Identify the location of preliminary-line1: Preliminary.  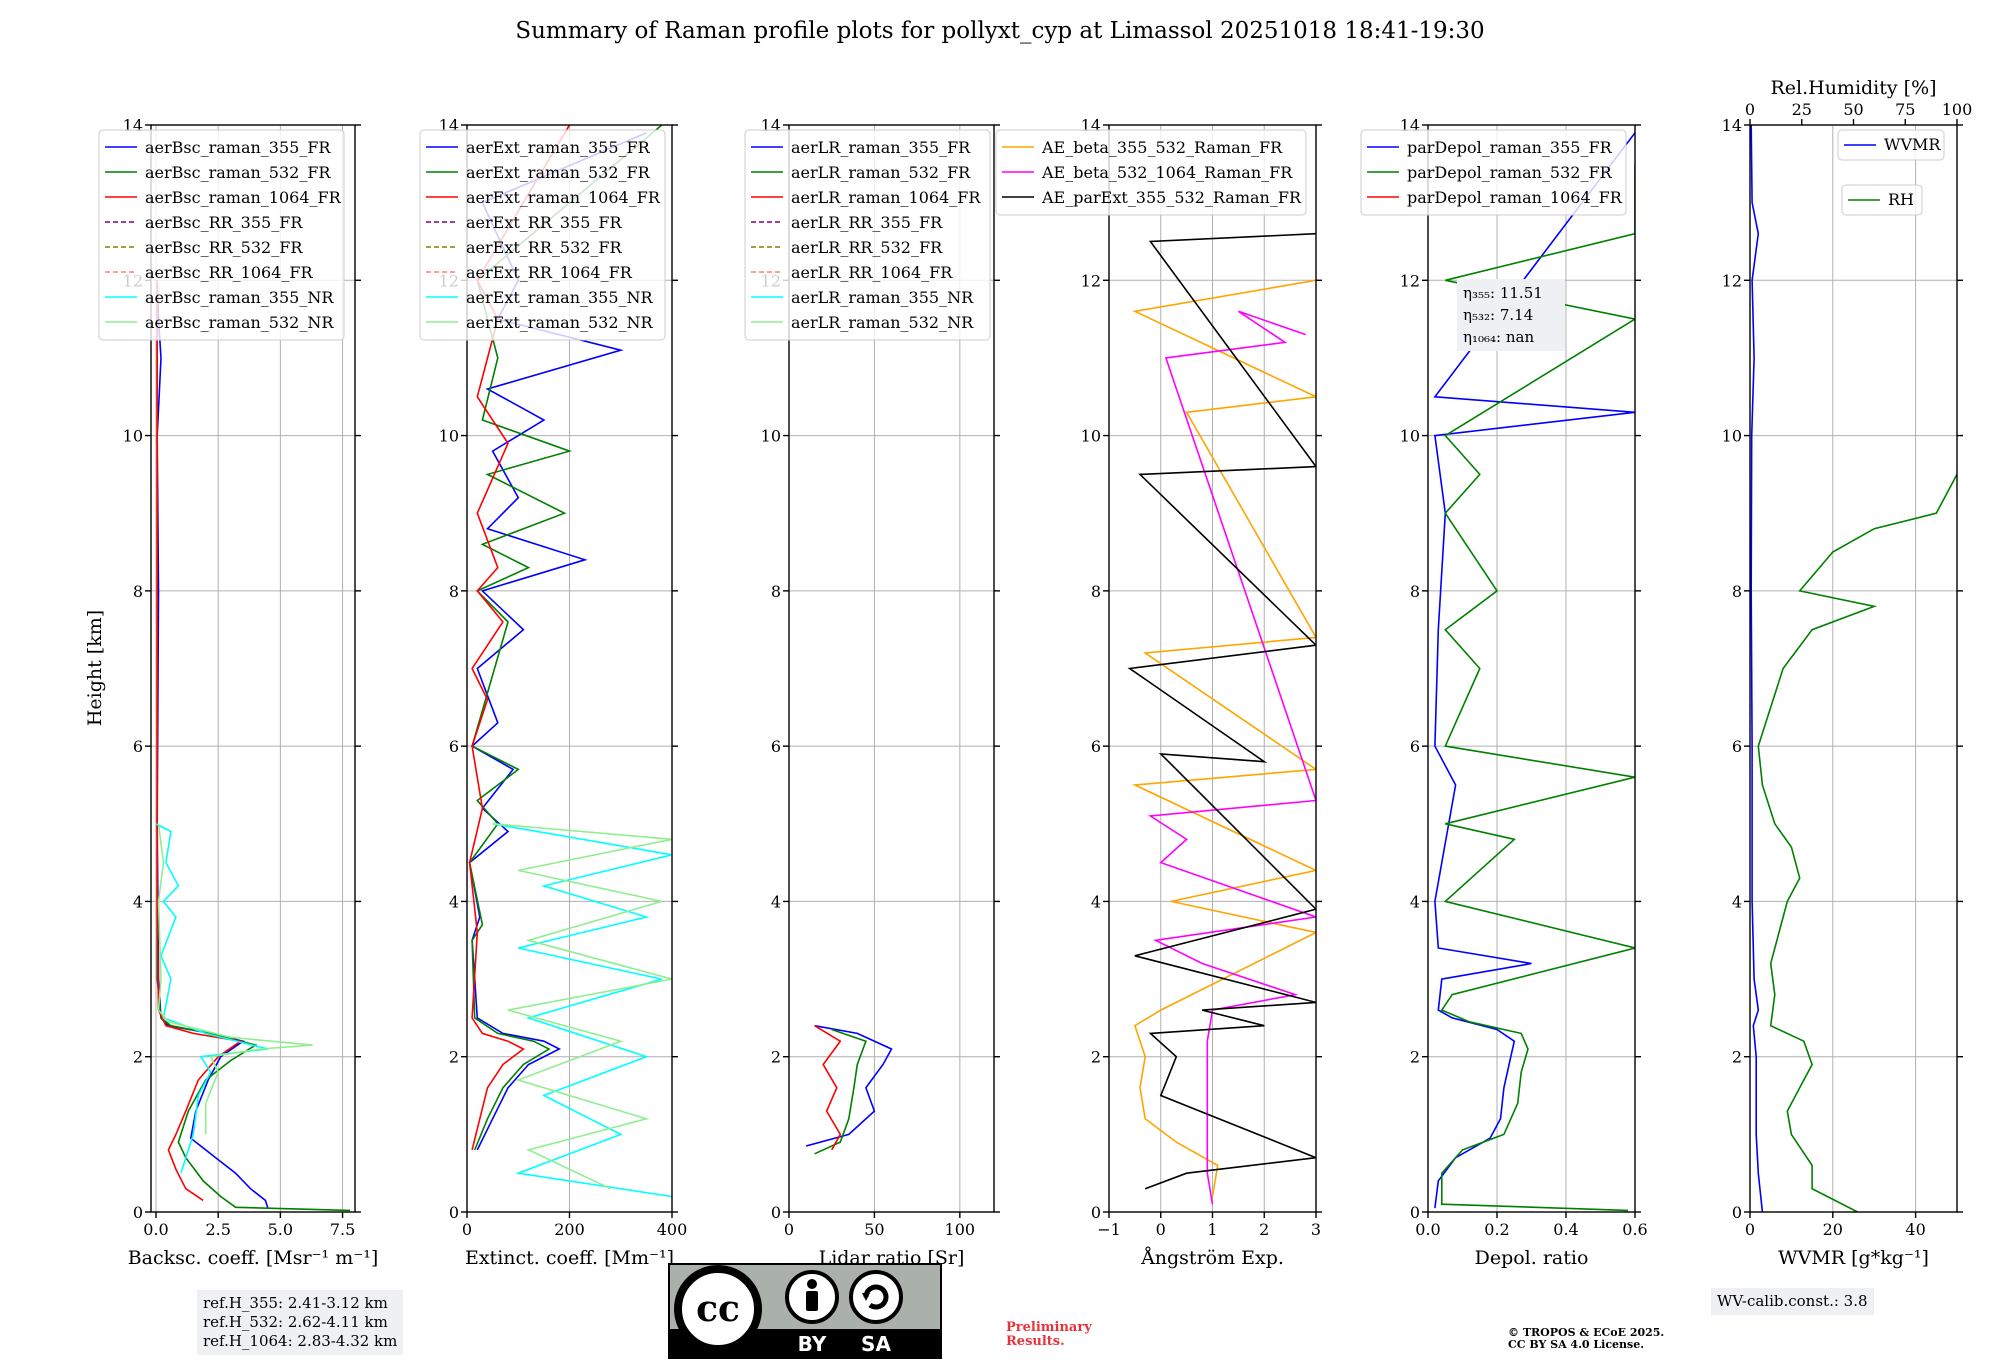
(1049, 1327).